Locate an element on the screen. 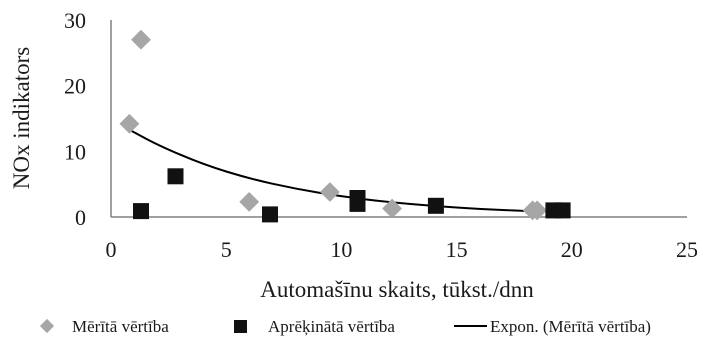  legend-diamond-marker is located at coordinates (47, 326).